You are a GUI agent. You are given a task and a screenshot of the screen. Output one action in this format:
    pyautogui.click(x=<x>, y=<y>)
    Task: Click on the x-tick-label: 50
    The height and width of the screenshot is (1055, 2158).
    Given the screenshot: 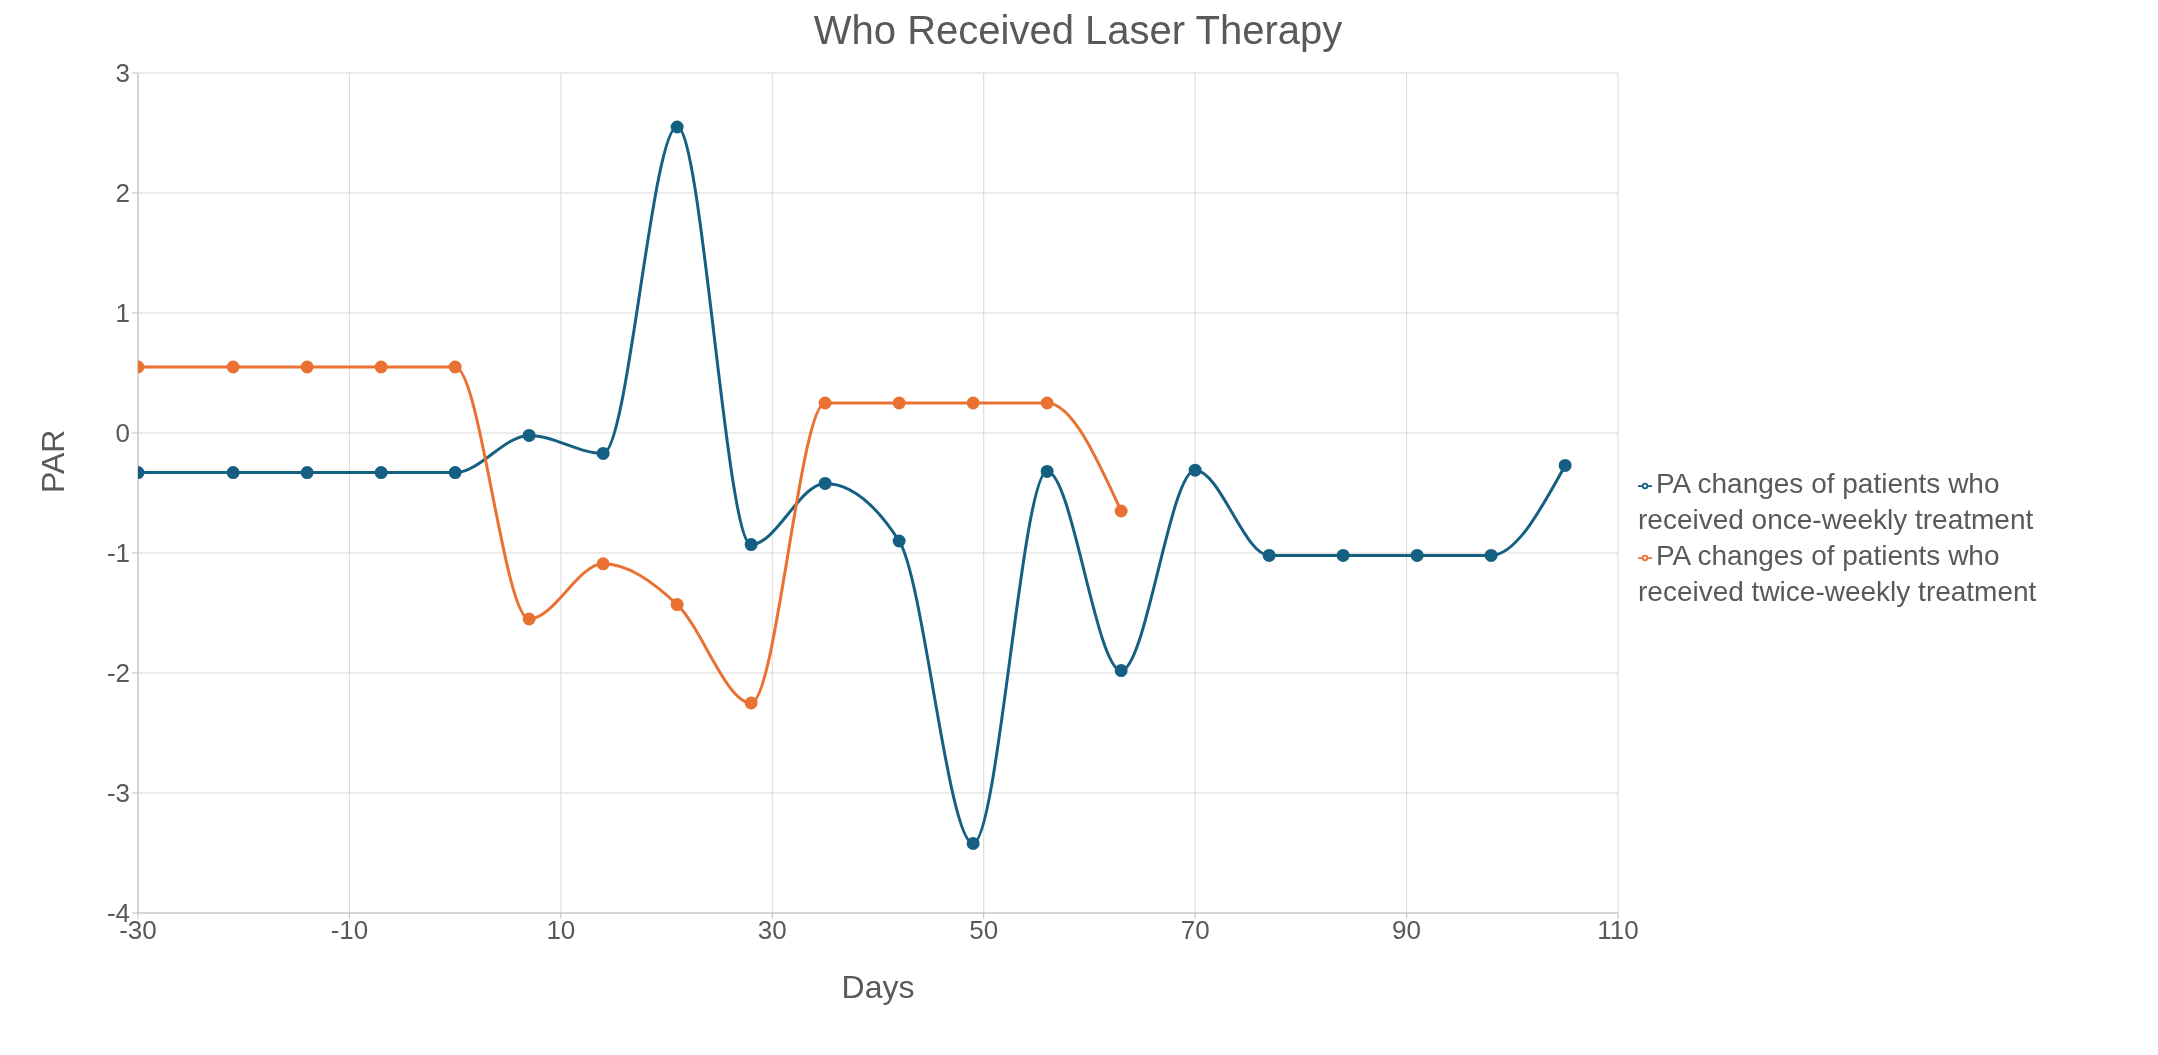 What is the action you would take?
    pyautogui.click(x=984, y=930)
    